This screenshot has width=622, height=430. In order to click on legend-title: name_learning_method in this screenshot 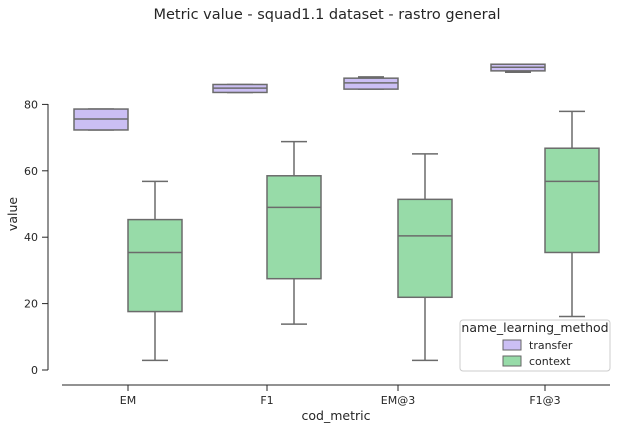, I will do `click(534, 327)`.